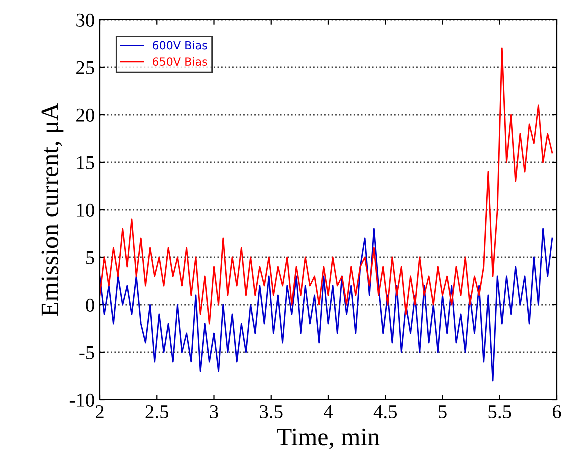  I want to click on y-tick-label: 0, so click(90, 305).